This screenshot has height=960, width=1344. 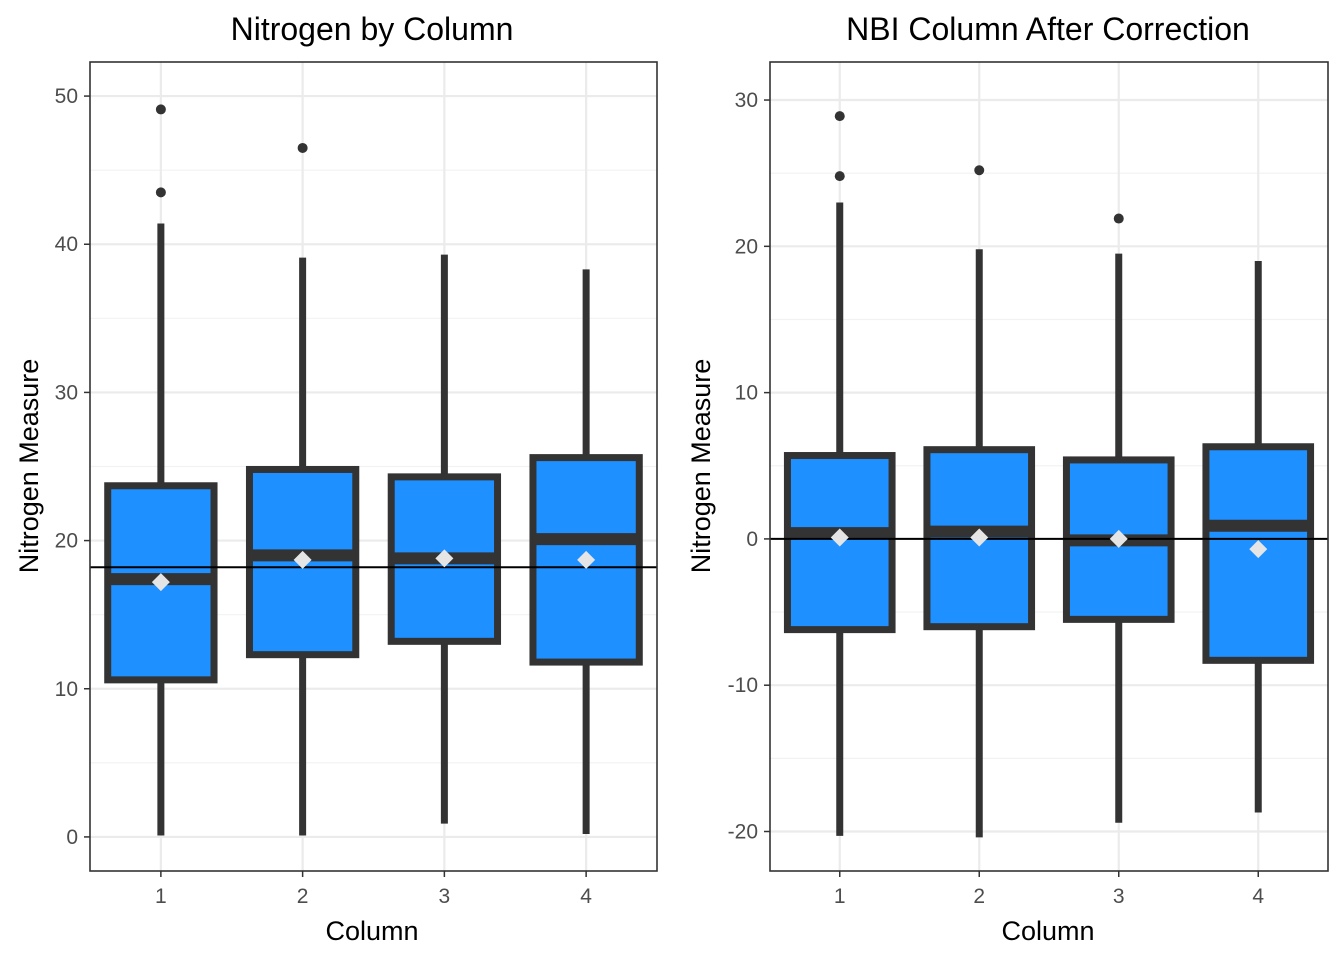 What do you see at coordinates (701, 466) in the screenshot?
I see `right-y-axis-title: Nitrogen Measure` at bounding box center [701, 466].